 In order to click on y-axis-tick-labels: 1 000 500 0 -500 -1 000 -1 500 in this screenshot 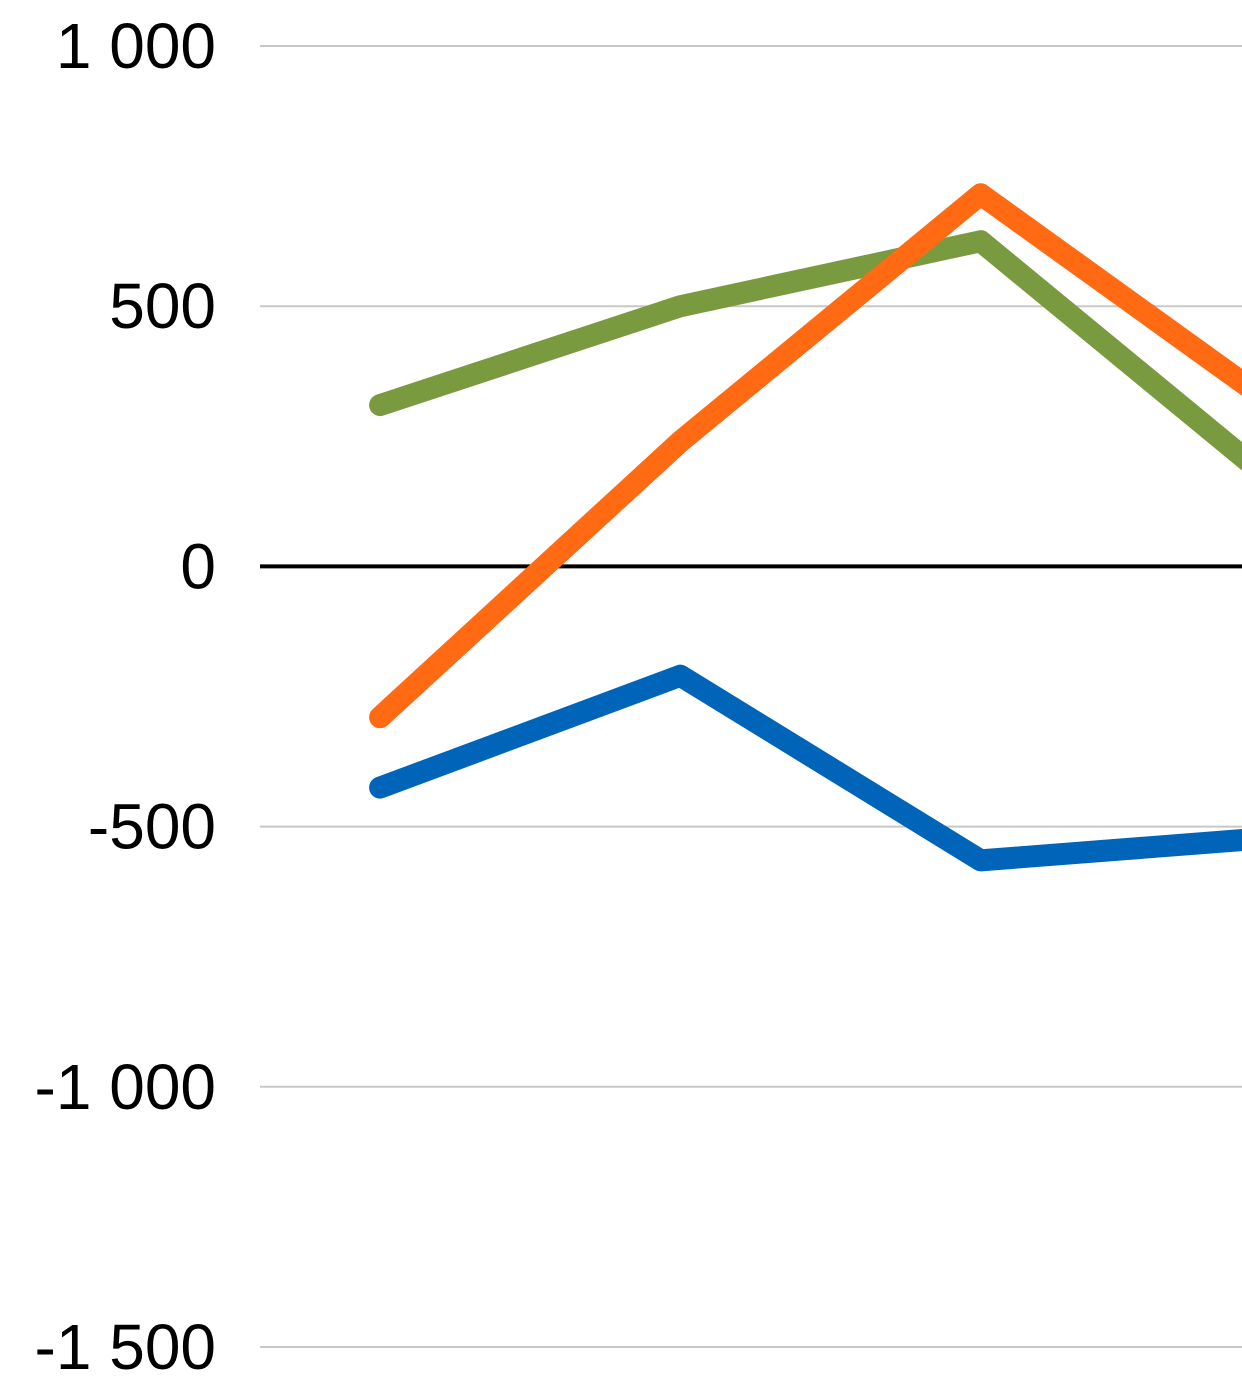, I will do `click(125, 694)`.